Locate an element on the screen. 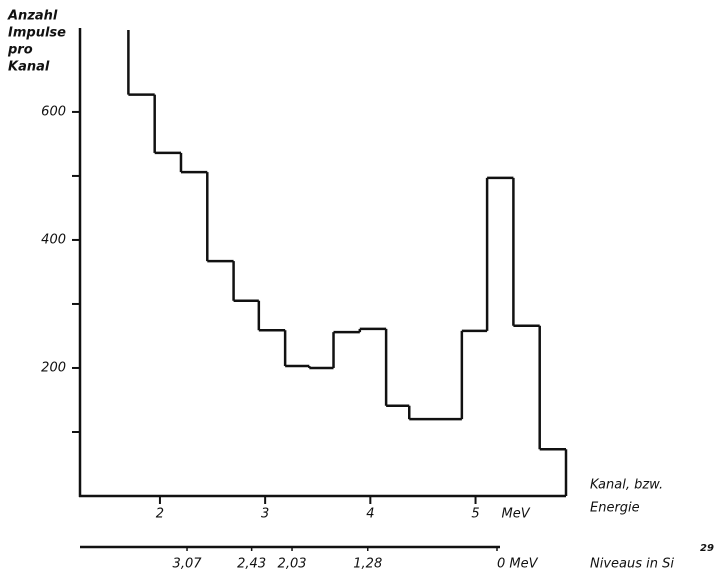  x2-tick-label: 0 MeV is located at coordinates (518, 564).